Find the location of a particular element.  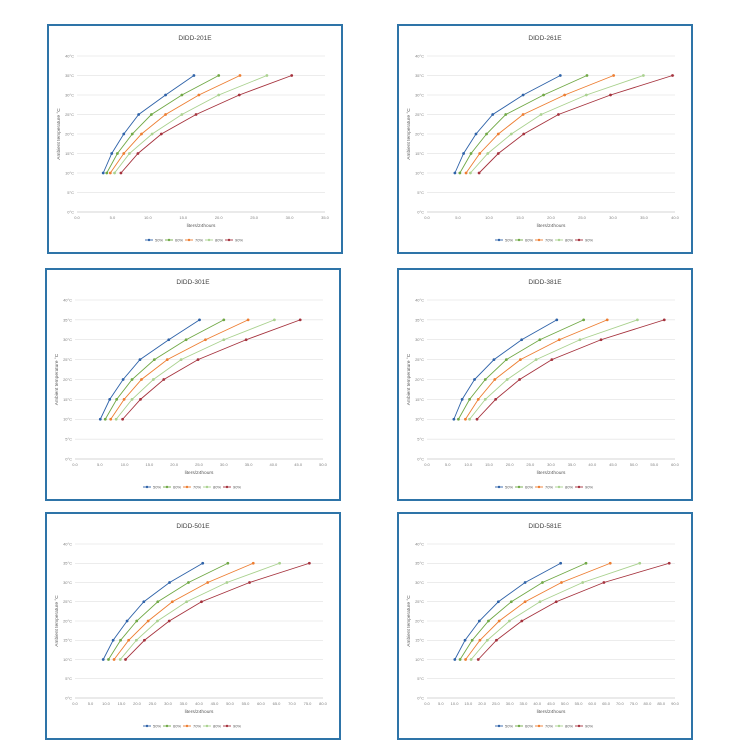

y-tick-label: 20°C is located at coordinates (67, 379).